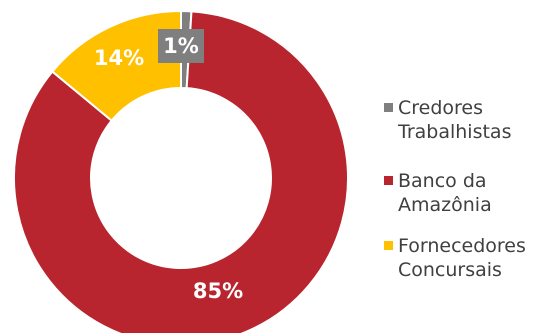 Image resolution: width=547 pixels, height=333 pixels. I want to click on slice-label-1: 85%, so click(218, 291).